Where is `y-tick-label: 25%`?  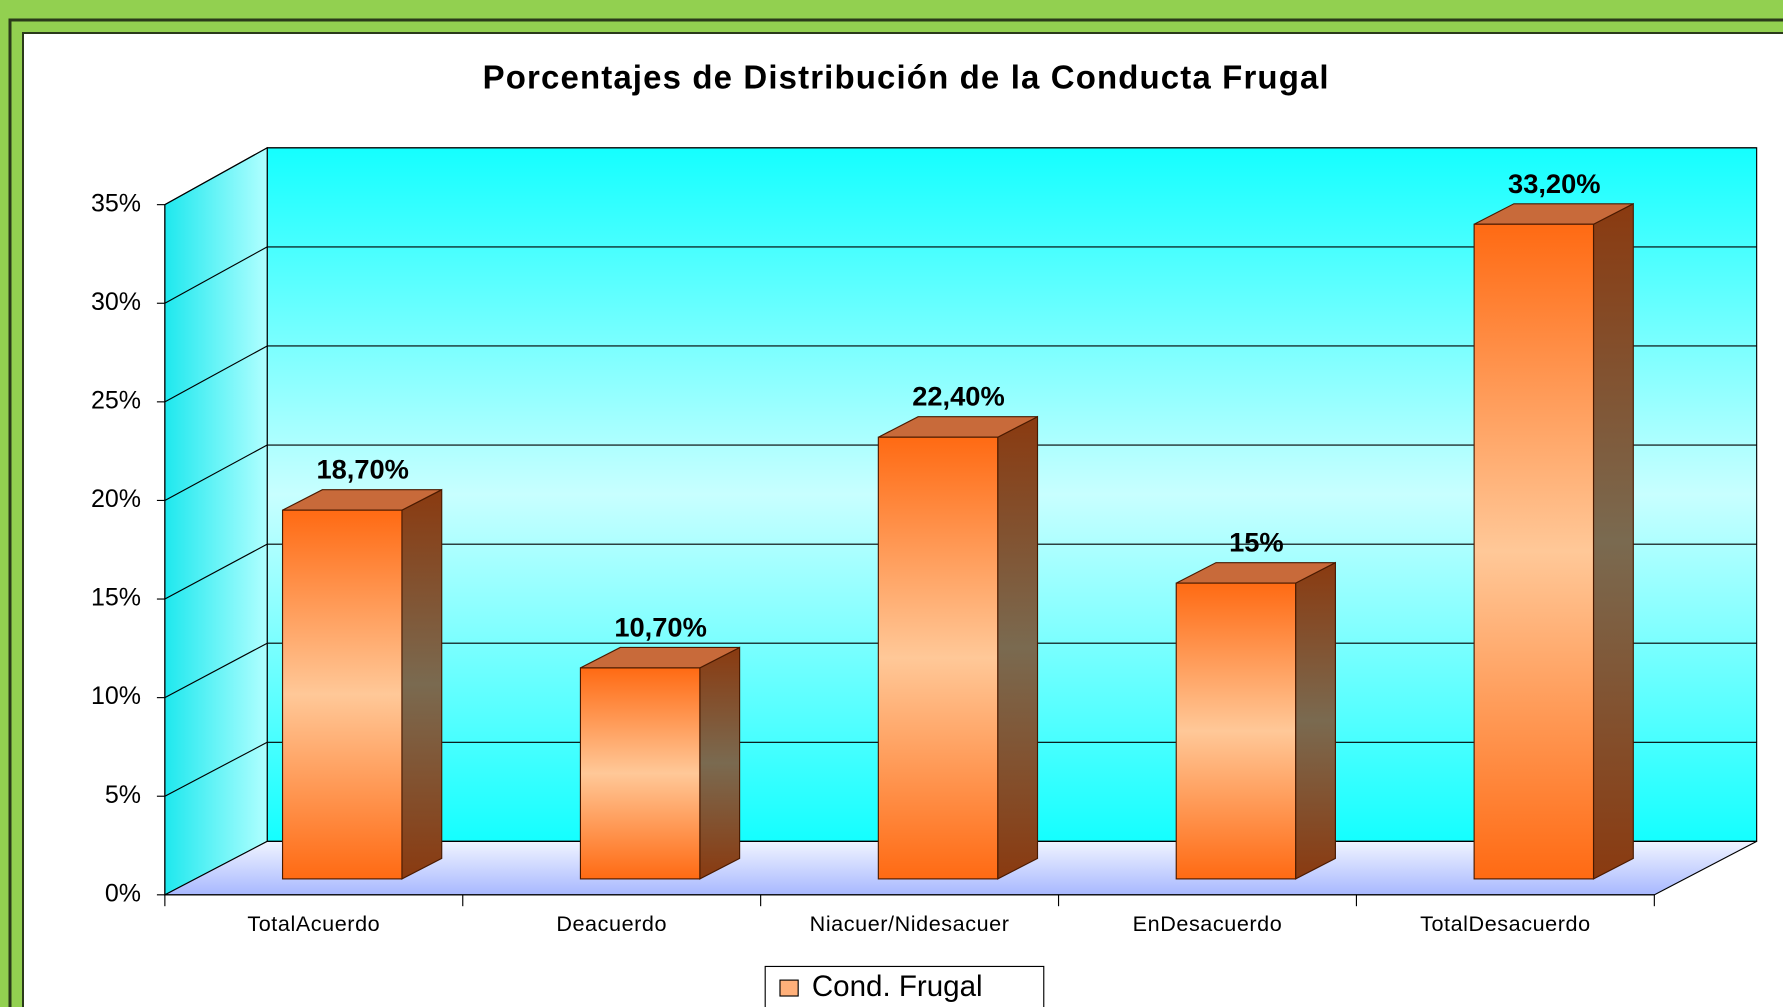 y-tick-label: 25% is located at coordinates (116, 400).